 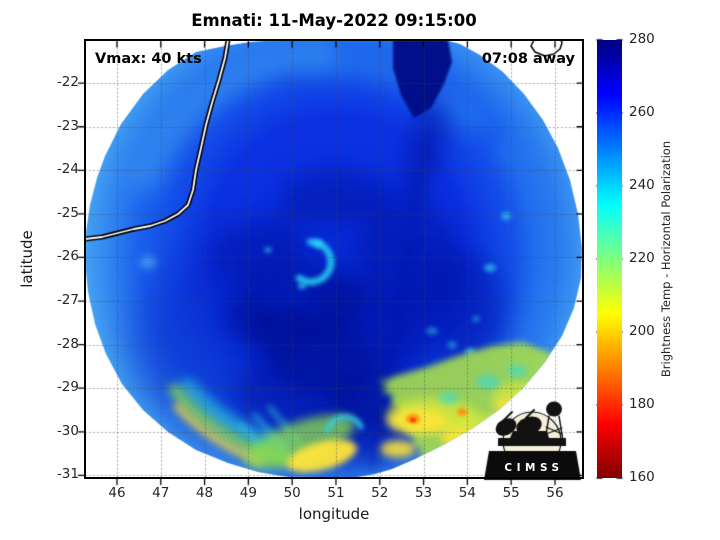 I want to click on time-away-annotation: 07:08 away, so click(x=528, y=59).